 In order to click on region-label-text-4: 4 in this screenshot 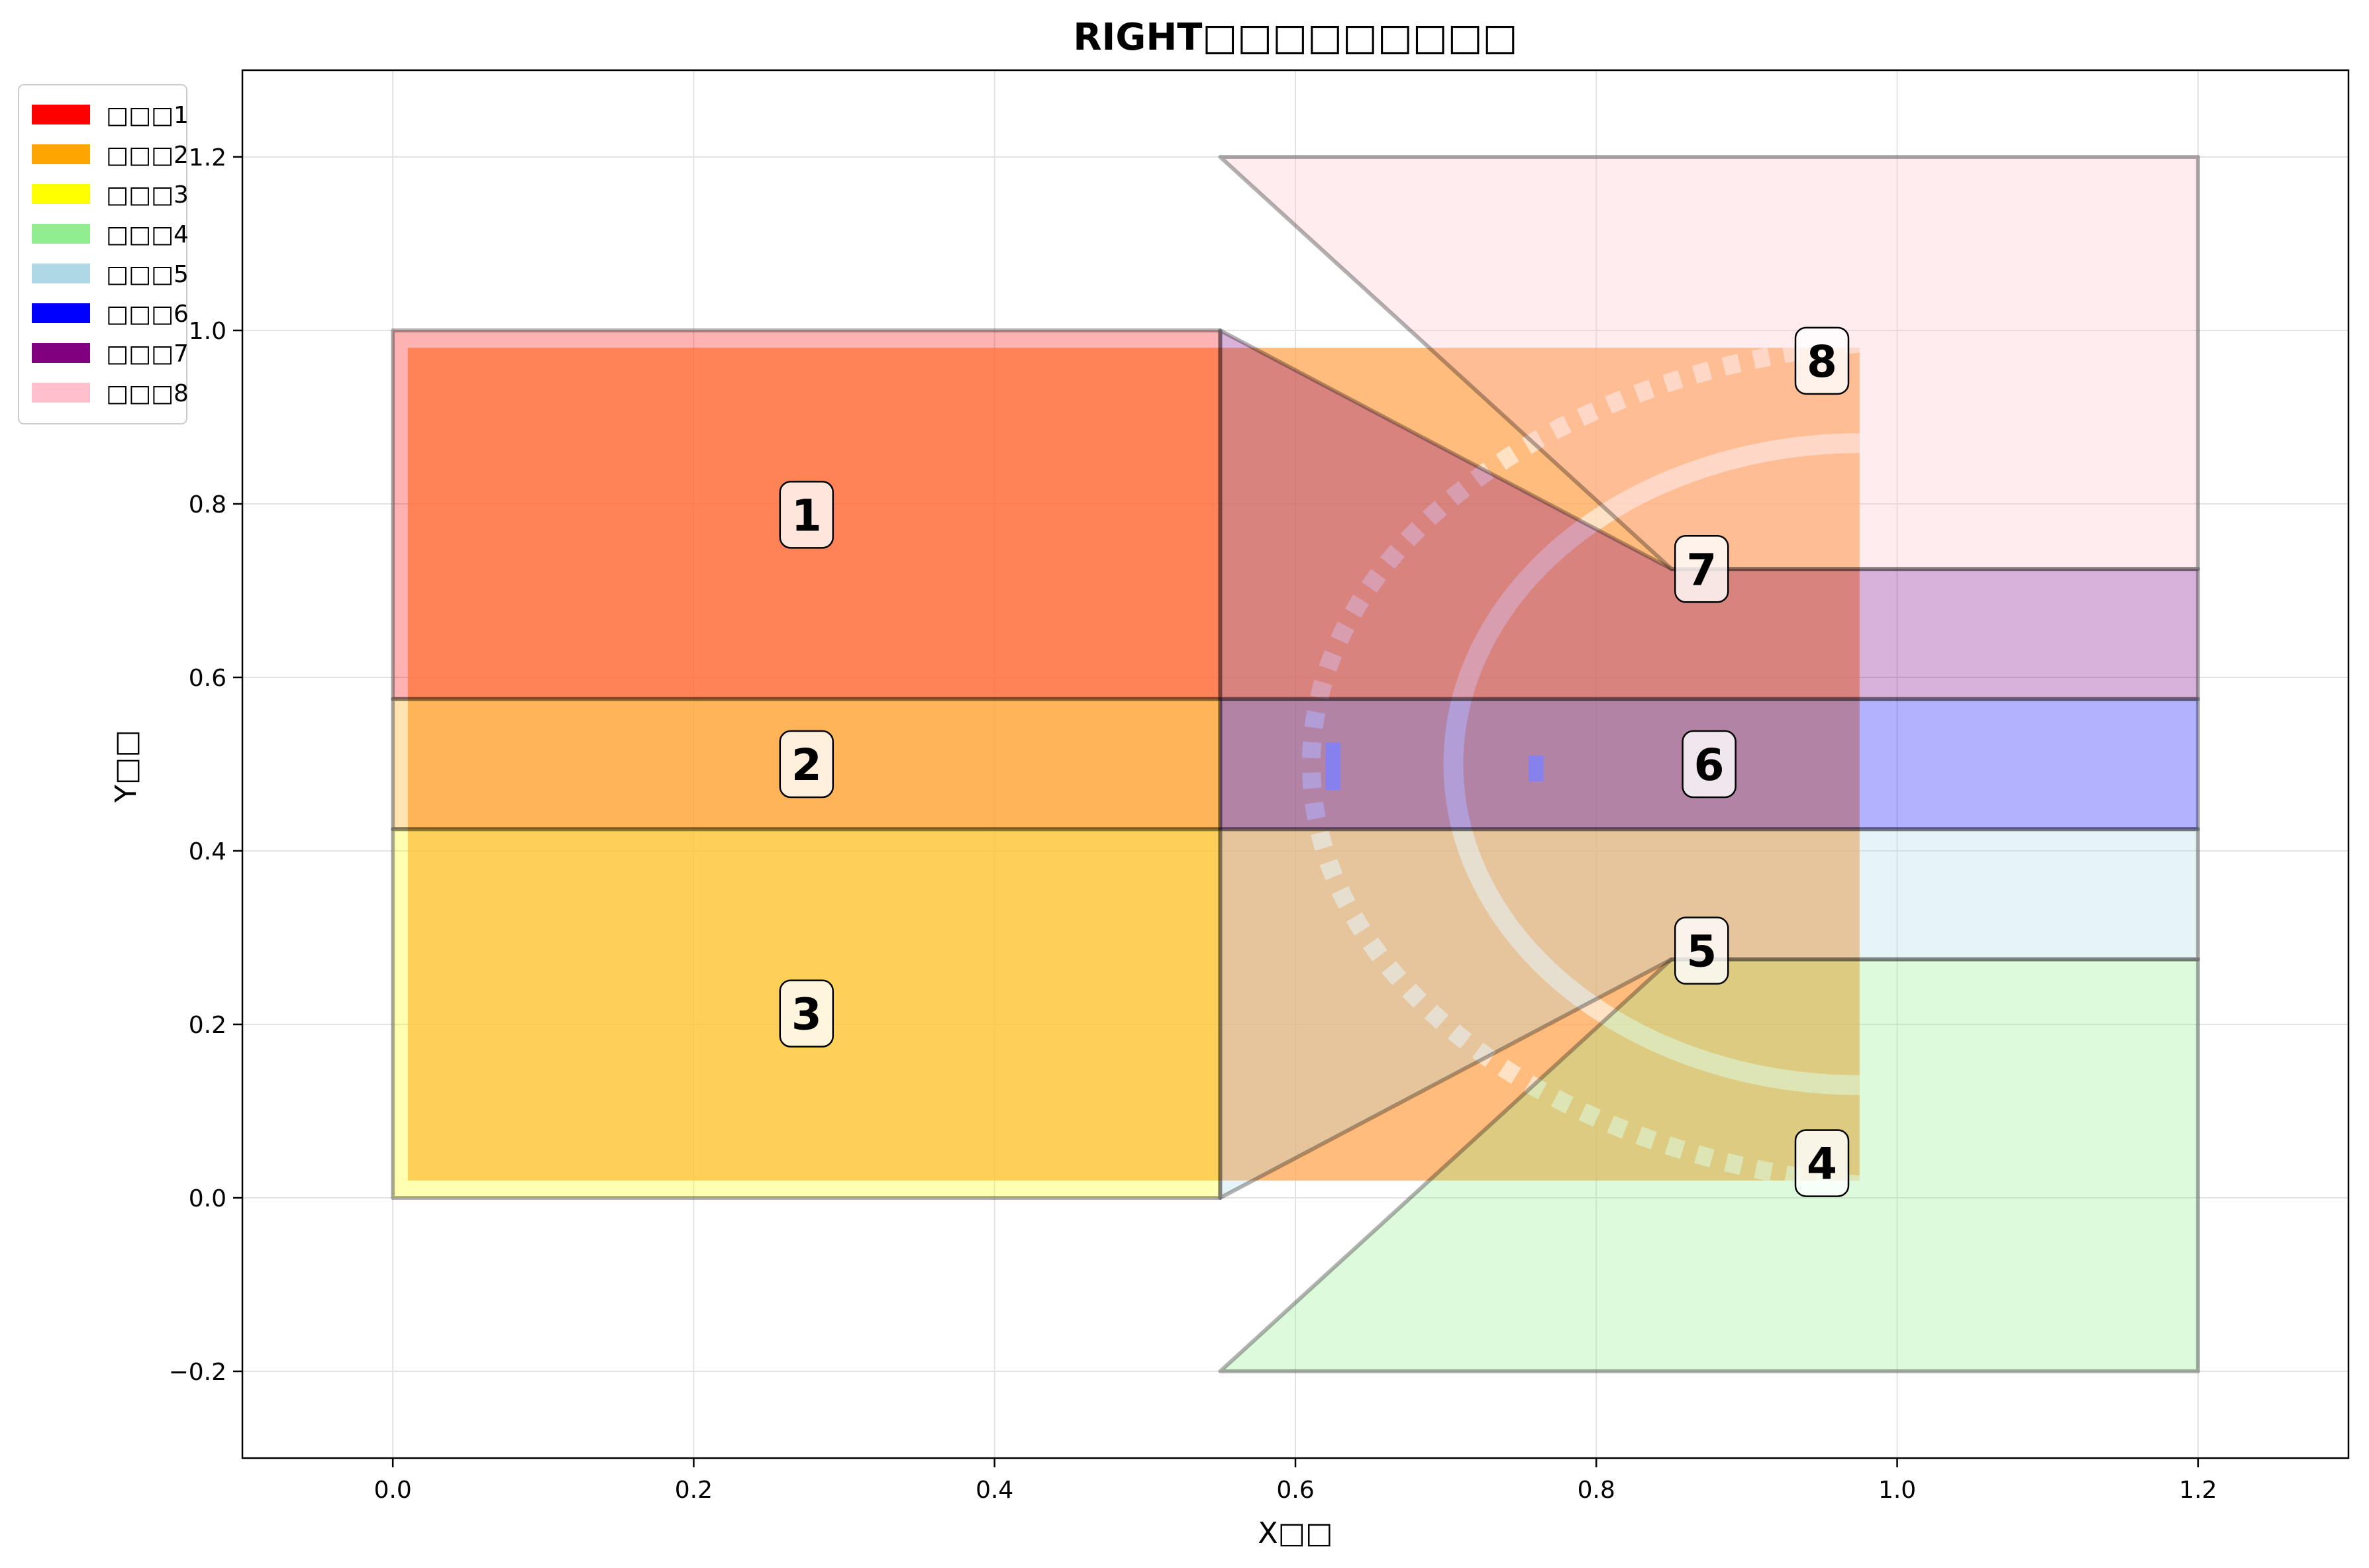, I will do `click(1822, 1164)`.